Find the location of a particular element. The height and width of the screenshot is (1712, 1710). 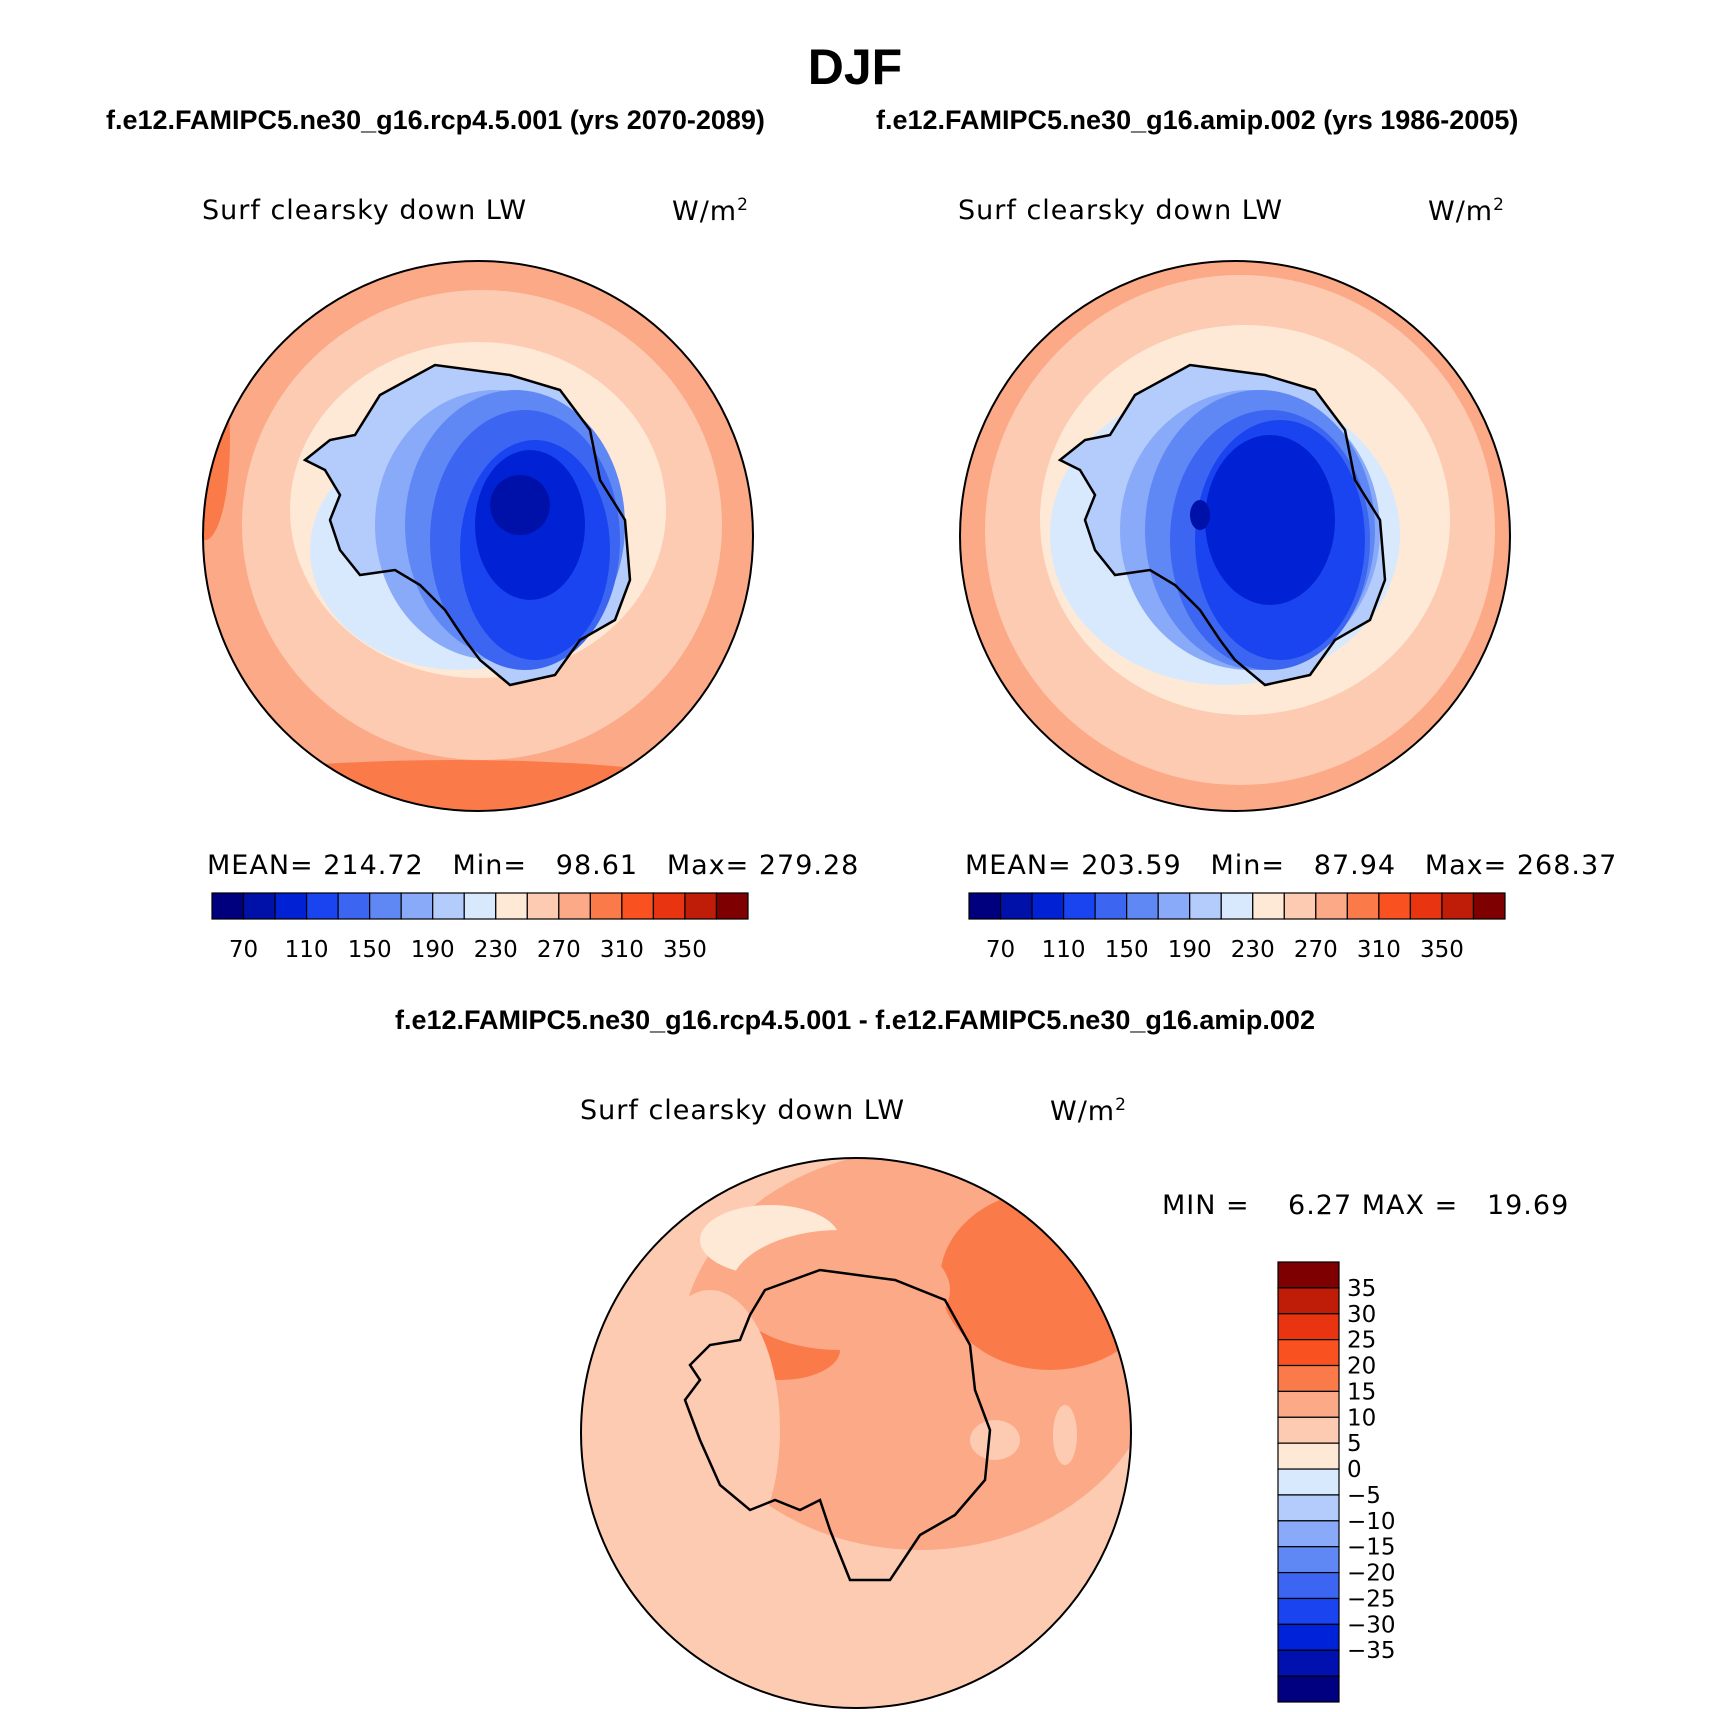

colorbar-tick-label: −15 is located at coordinates (1371, 1548).